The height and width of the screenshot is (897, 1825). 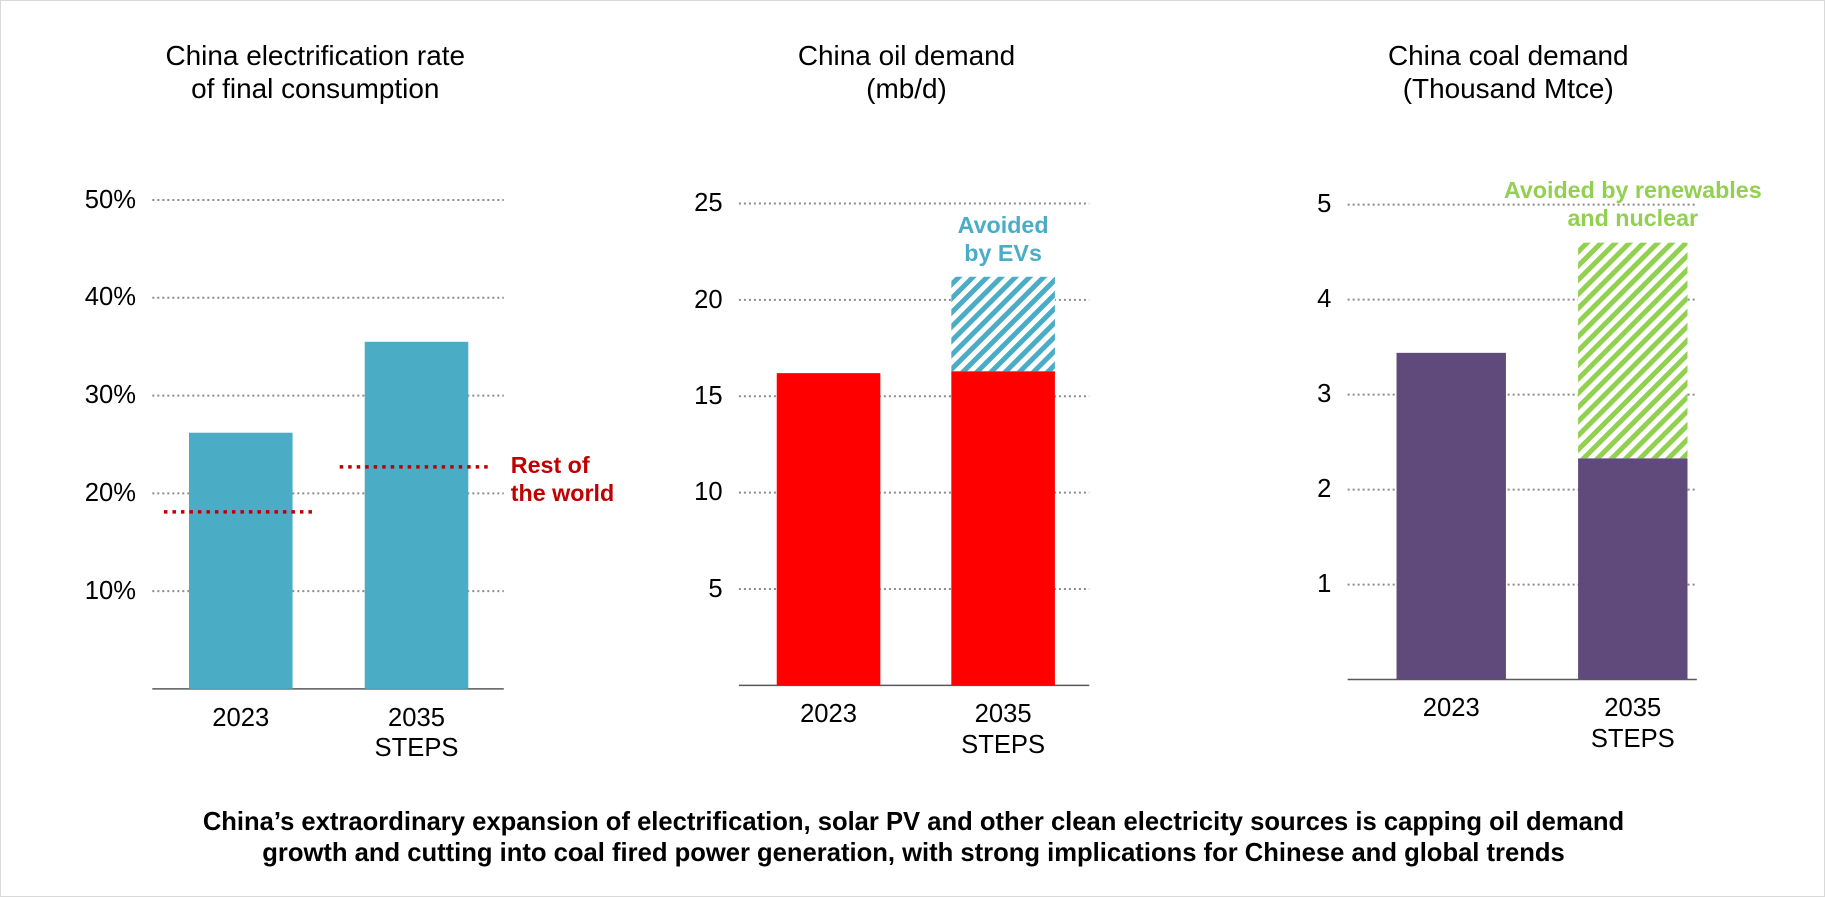 I want to click on segment-annotation: Avoided by EVs, so click(x=1003, y=238).